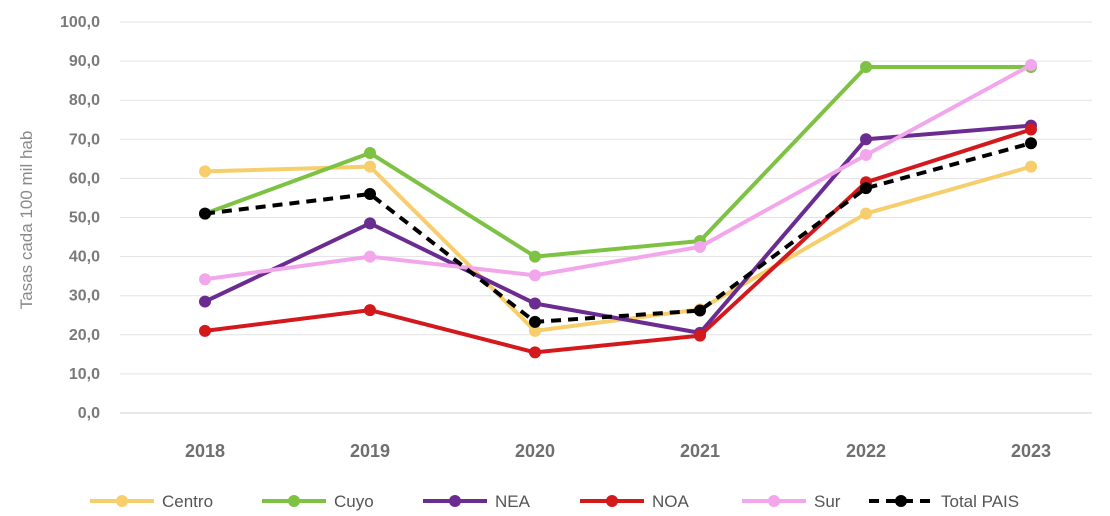 This screenshot has width=1110, height=516. I want to click on x-tick-label: 2018, so click(205, 451).